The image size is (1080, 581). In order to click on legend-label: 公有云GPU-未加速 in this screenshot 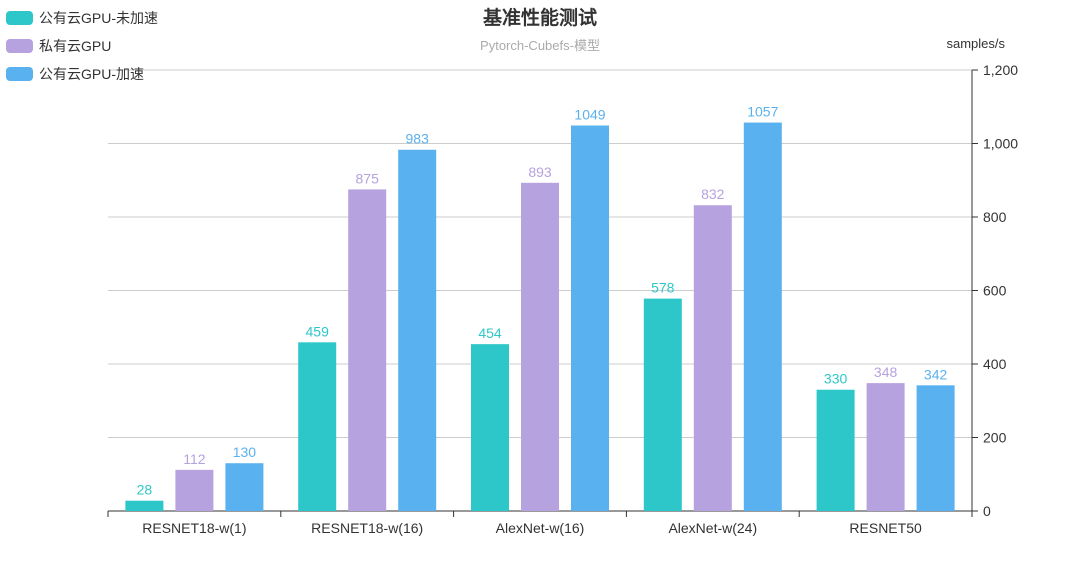, I will do `click(98, 18)`.